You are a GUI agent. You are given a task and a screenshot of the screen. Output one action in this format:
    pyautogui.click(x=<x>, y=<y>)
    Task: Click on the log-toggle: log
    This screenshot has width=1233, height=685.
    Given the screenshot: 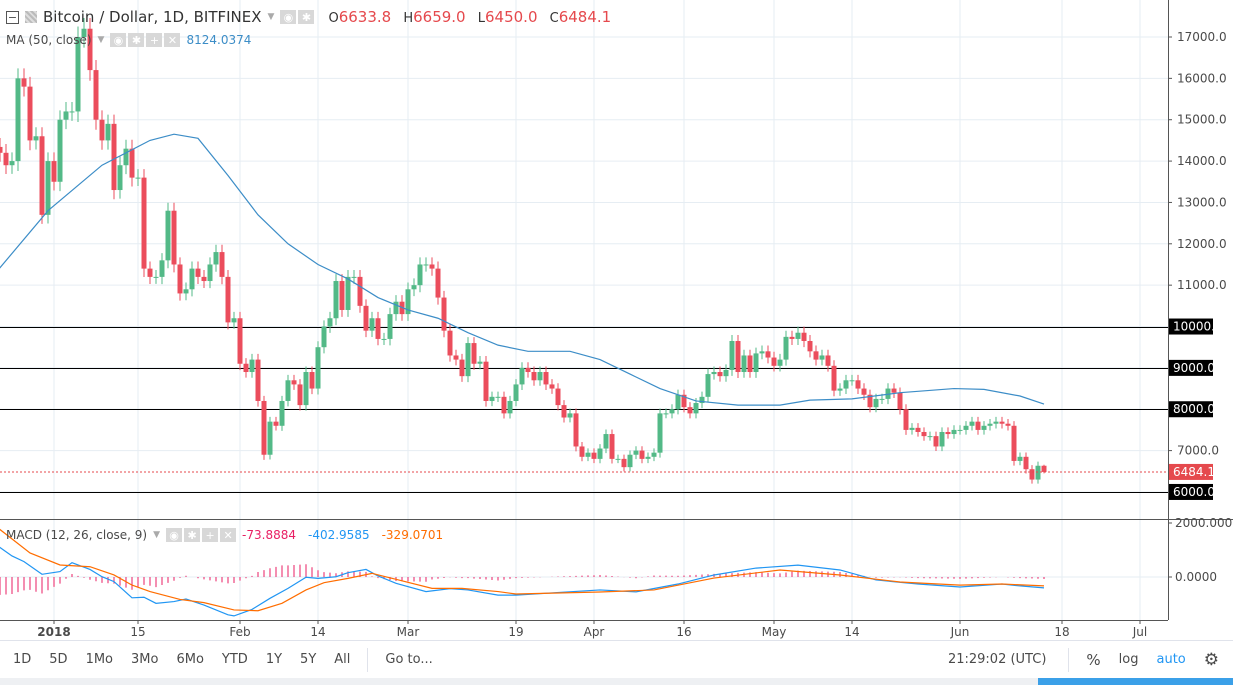 What is the action you would take?
    pyautogui.click(x=1128, y=659)
    